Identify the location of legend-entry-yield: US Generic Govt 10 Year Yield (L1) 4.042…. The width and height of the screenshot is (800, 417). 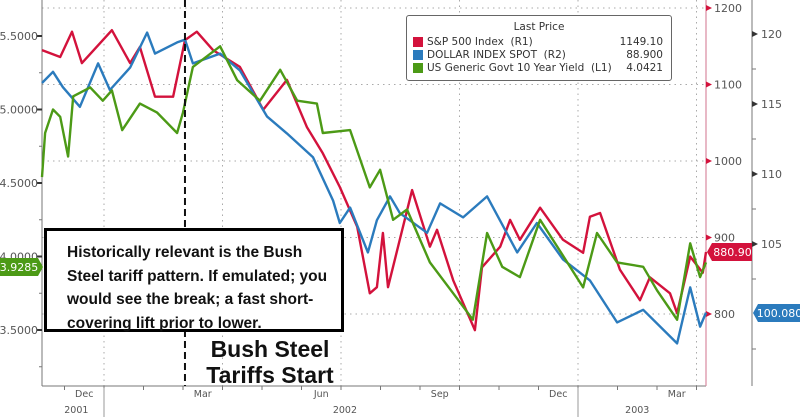
(539, 67).